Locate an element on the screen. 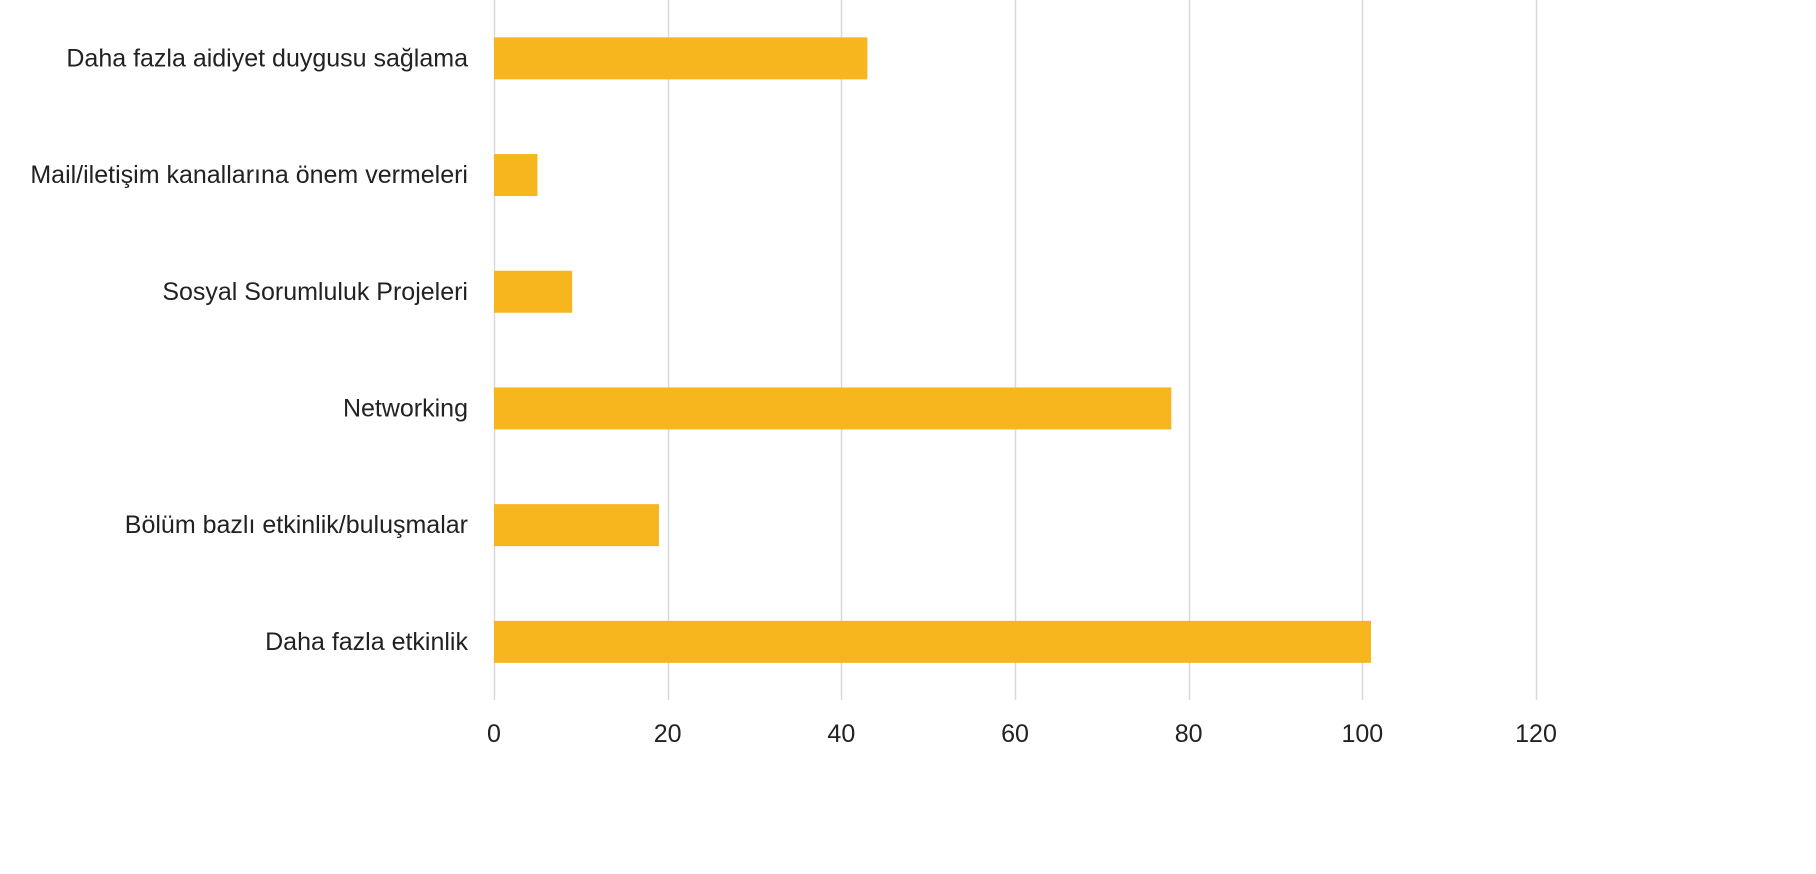 The height and width of the screenshot is (874, 1816). category-label: Bölüm bazlı etkinlik/buluşmalar is located at coordinates (296, 525).